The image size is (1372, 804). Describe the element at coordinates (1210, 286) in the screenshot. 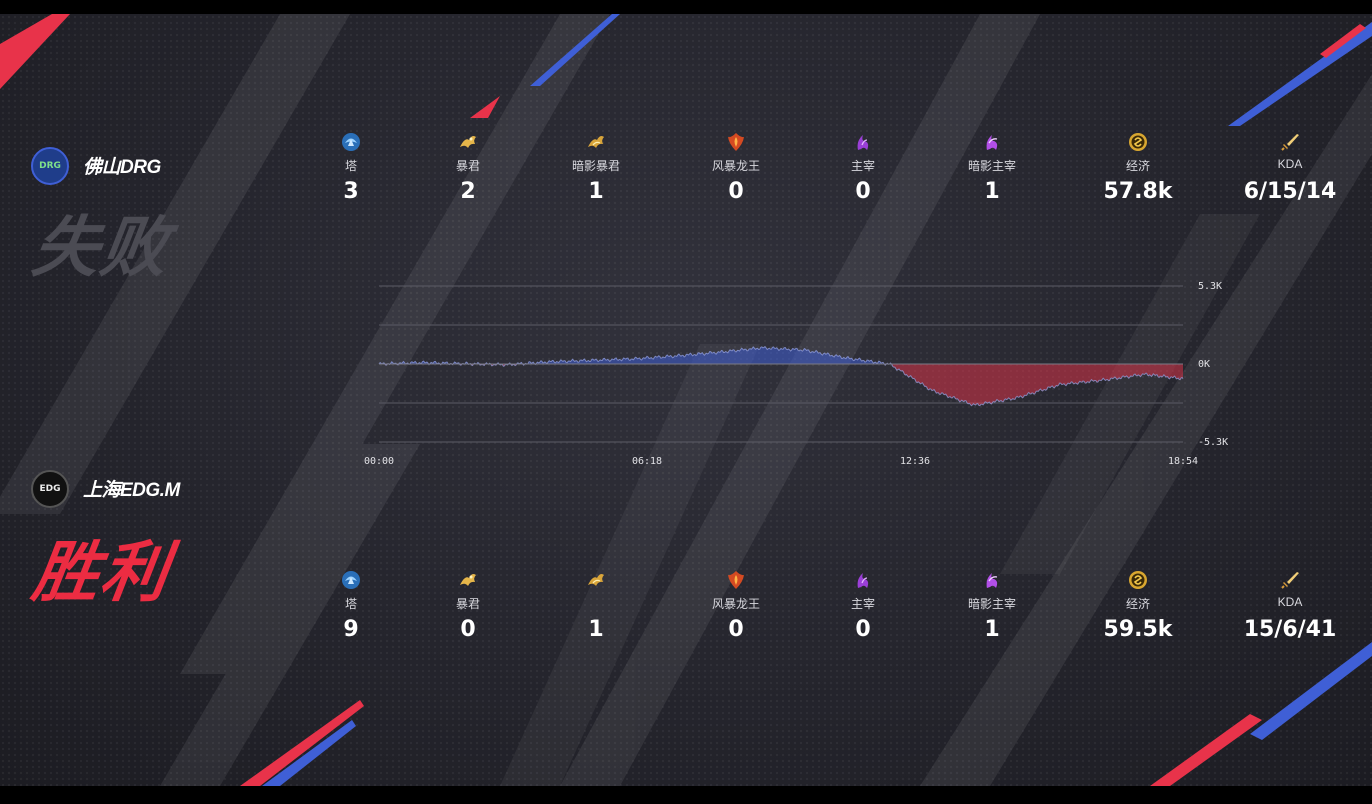

I see `chart-y-tick-label: 5.3K` at that location.